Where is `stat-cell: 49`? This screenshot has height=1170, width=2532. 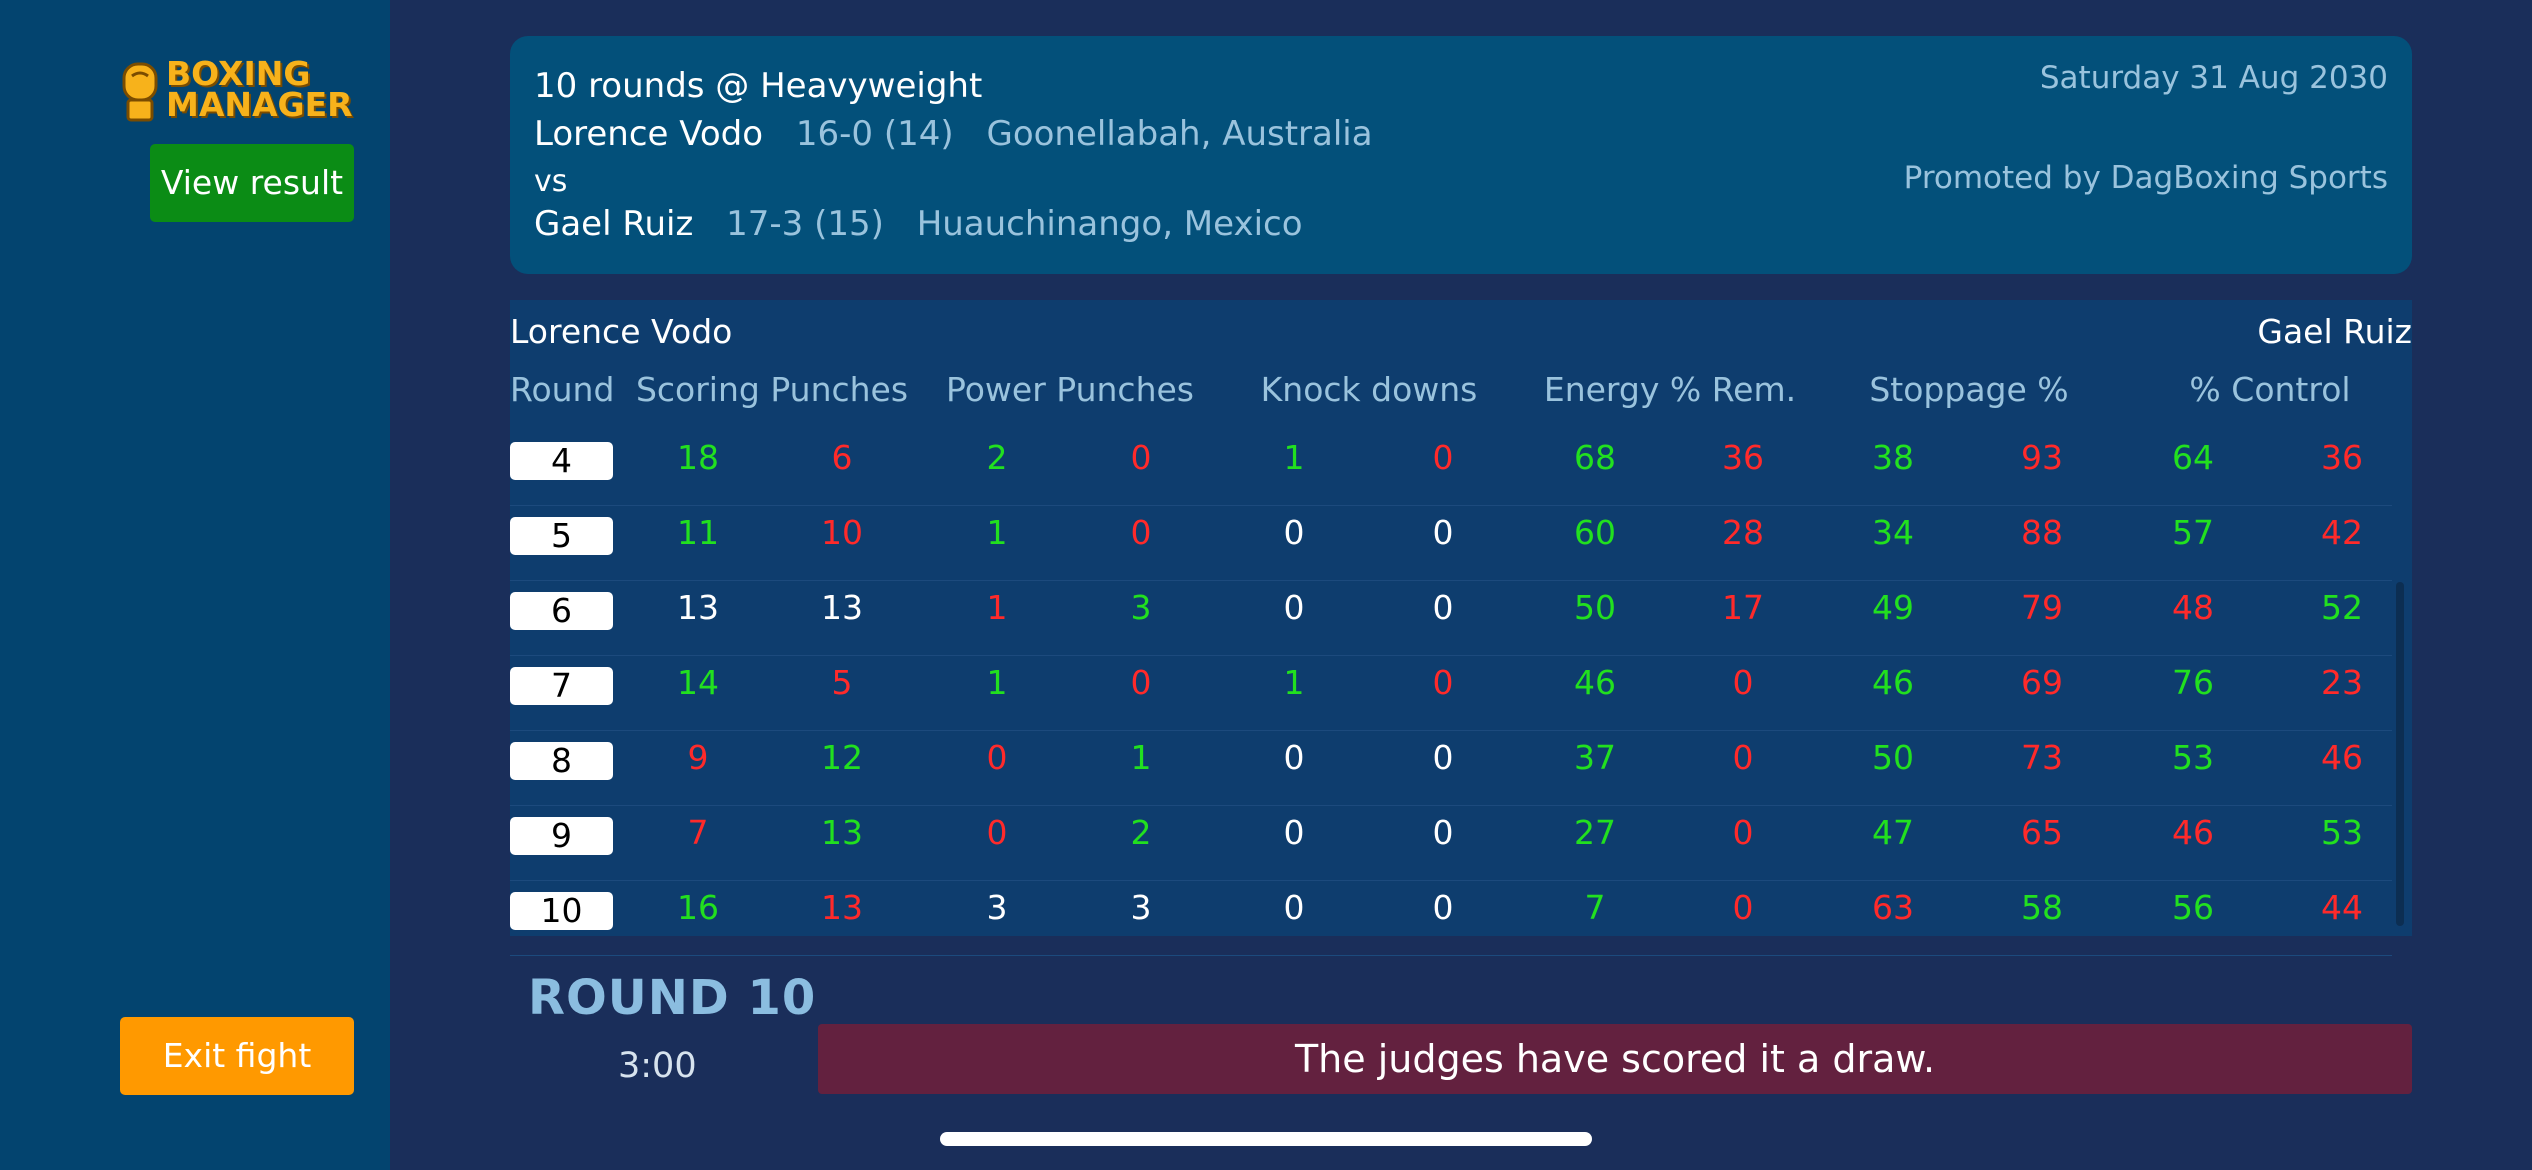 stat-cell: 49 is located at coordinates (1893, 607).